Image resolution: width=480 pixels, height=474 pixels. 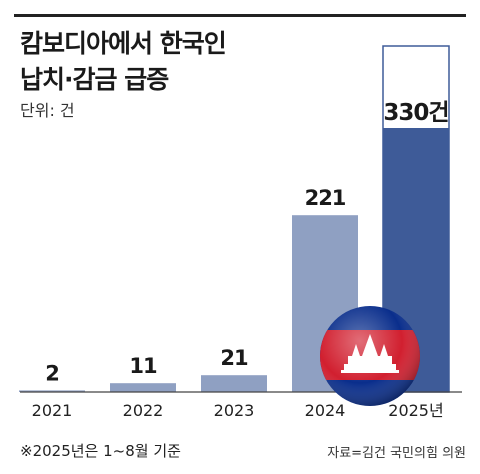 What do you see at coordinates (52, 410) in the screenshot?
I see `x-tick-2021: 2021` at bounding box center [52, 410].